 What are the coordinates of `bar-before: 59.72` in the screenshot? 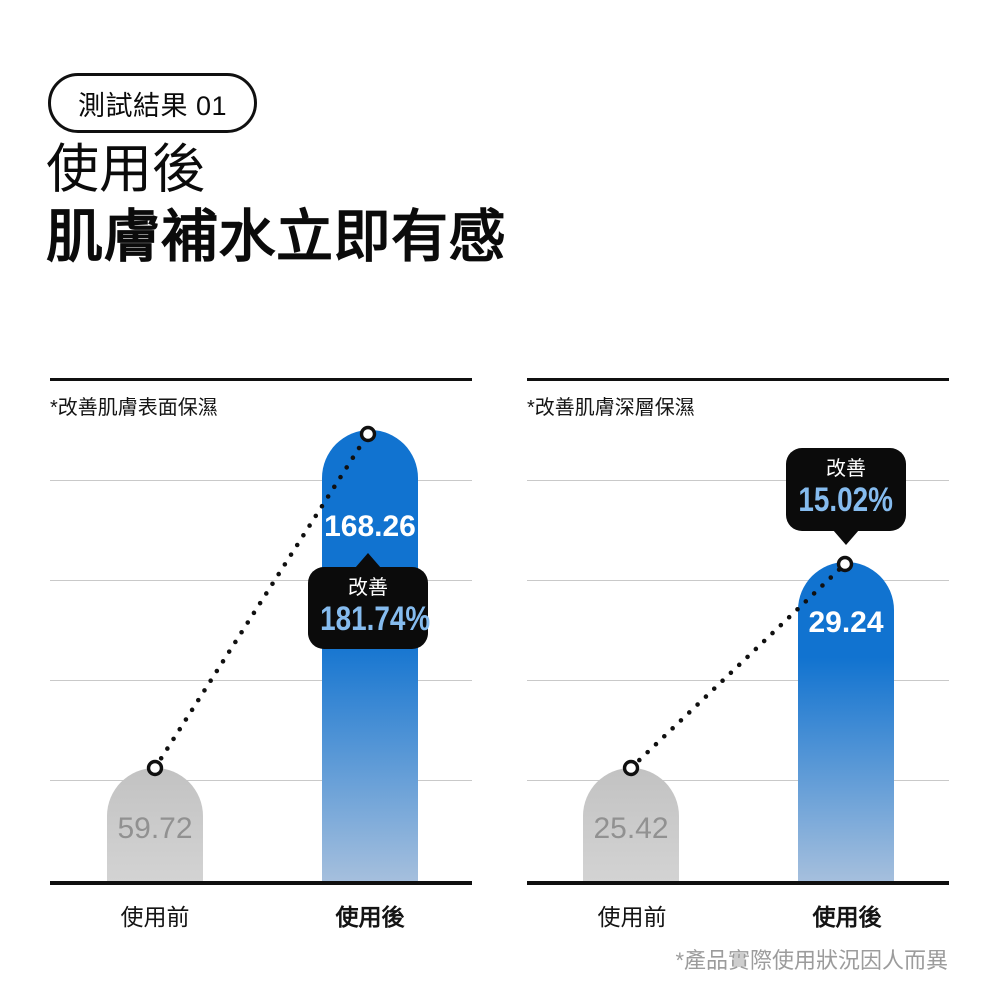 It's located at (155, 824).